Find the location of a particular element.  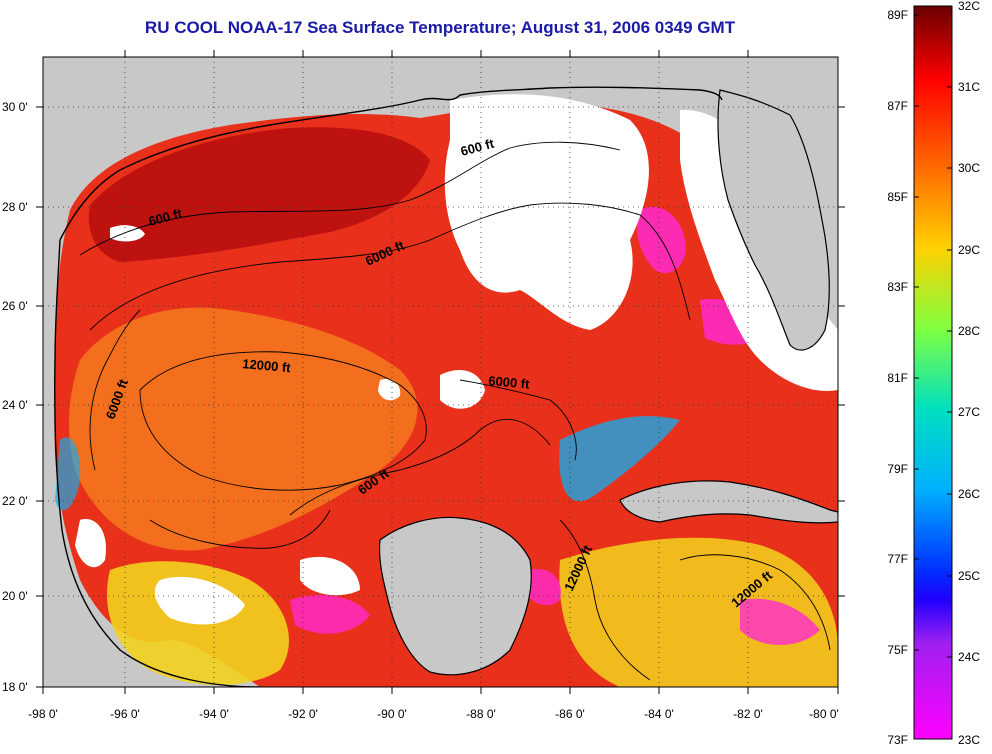

lon-label: -92 0' is located at coordinates (303, 714).